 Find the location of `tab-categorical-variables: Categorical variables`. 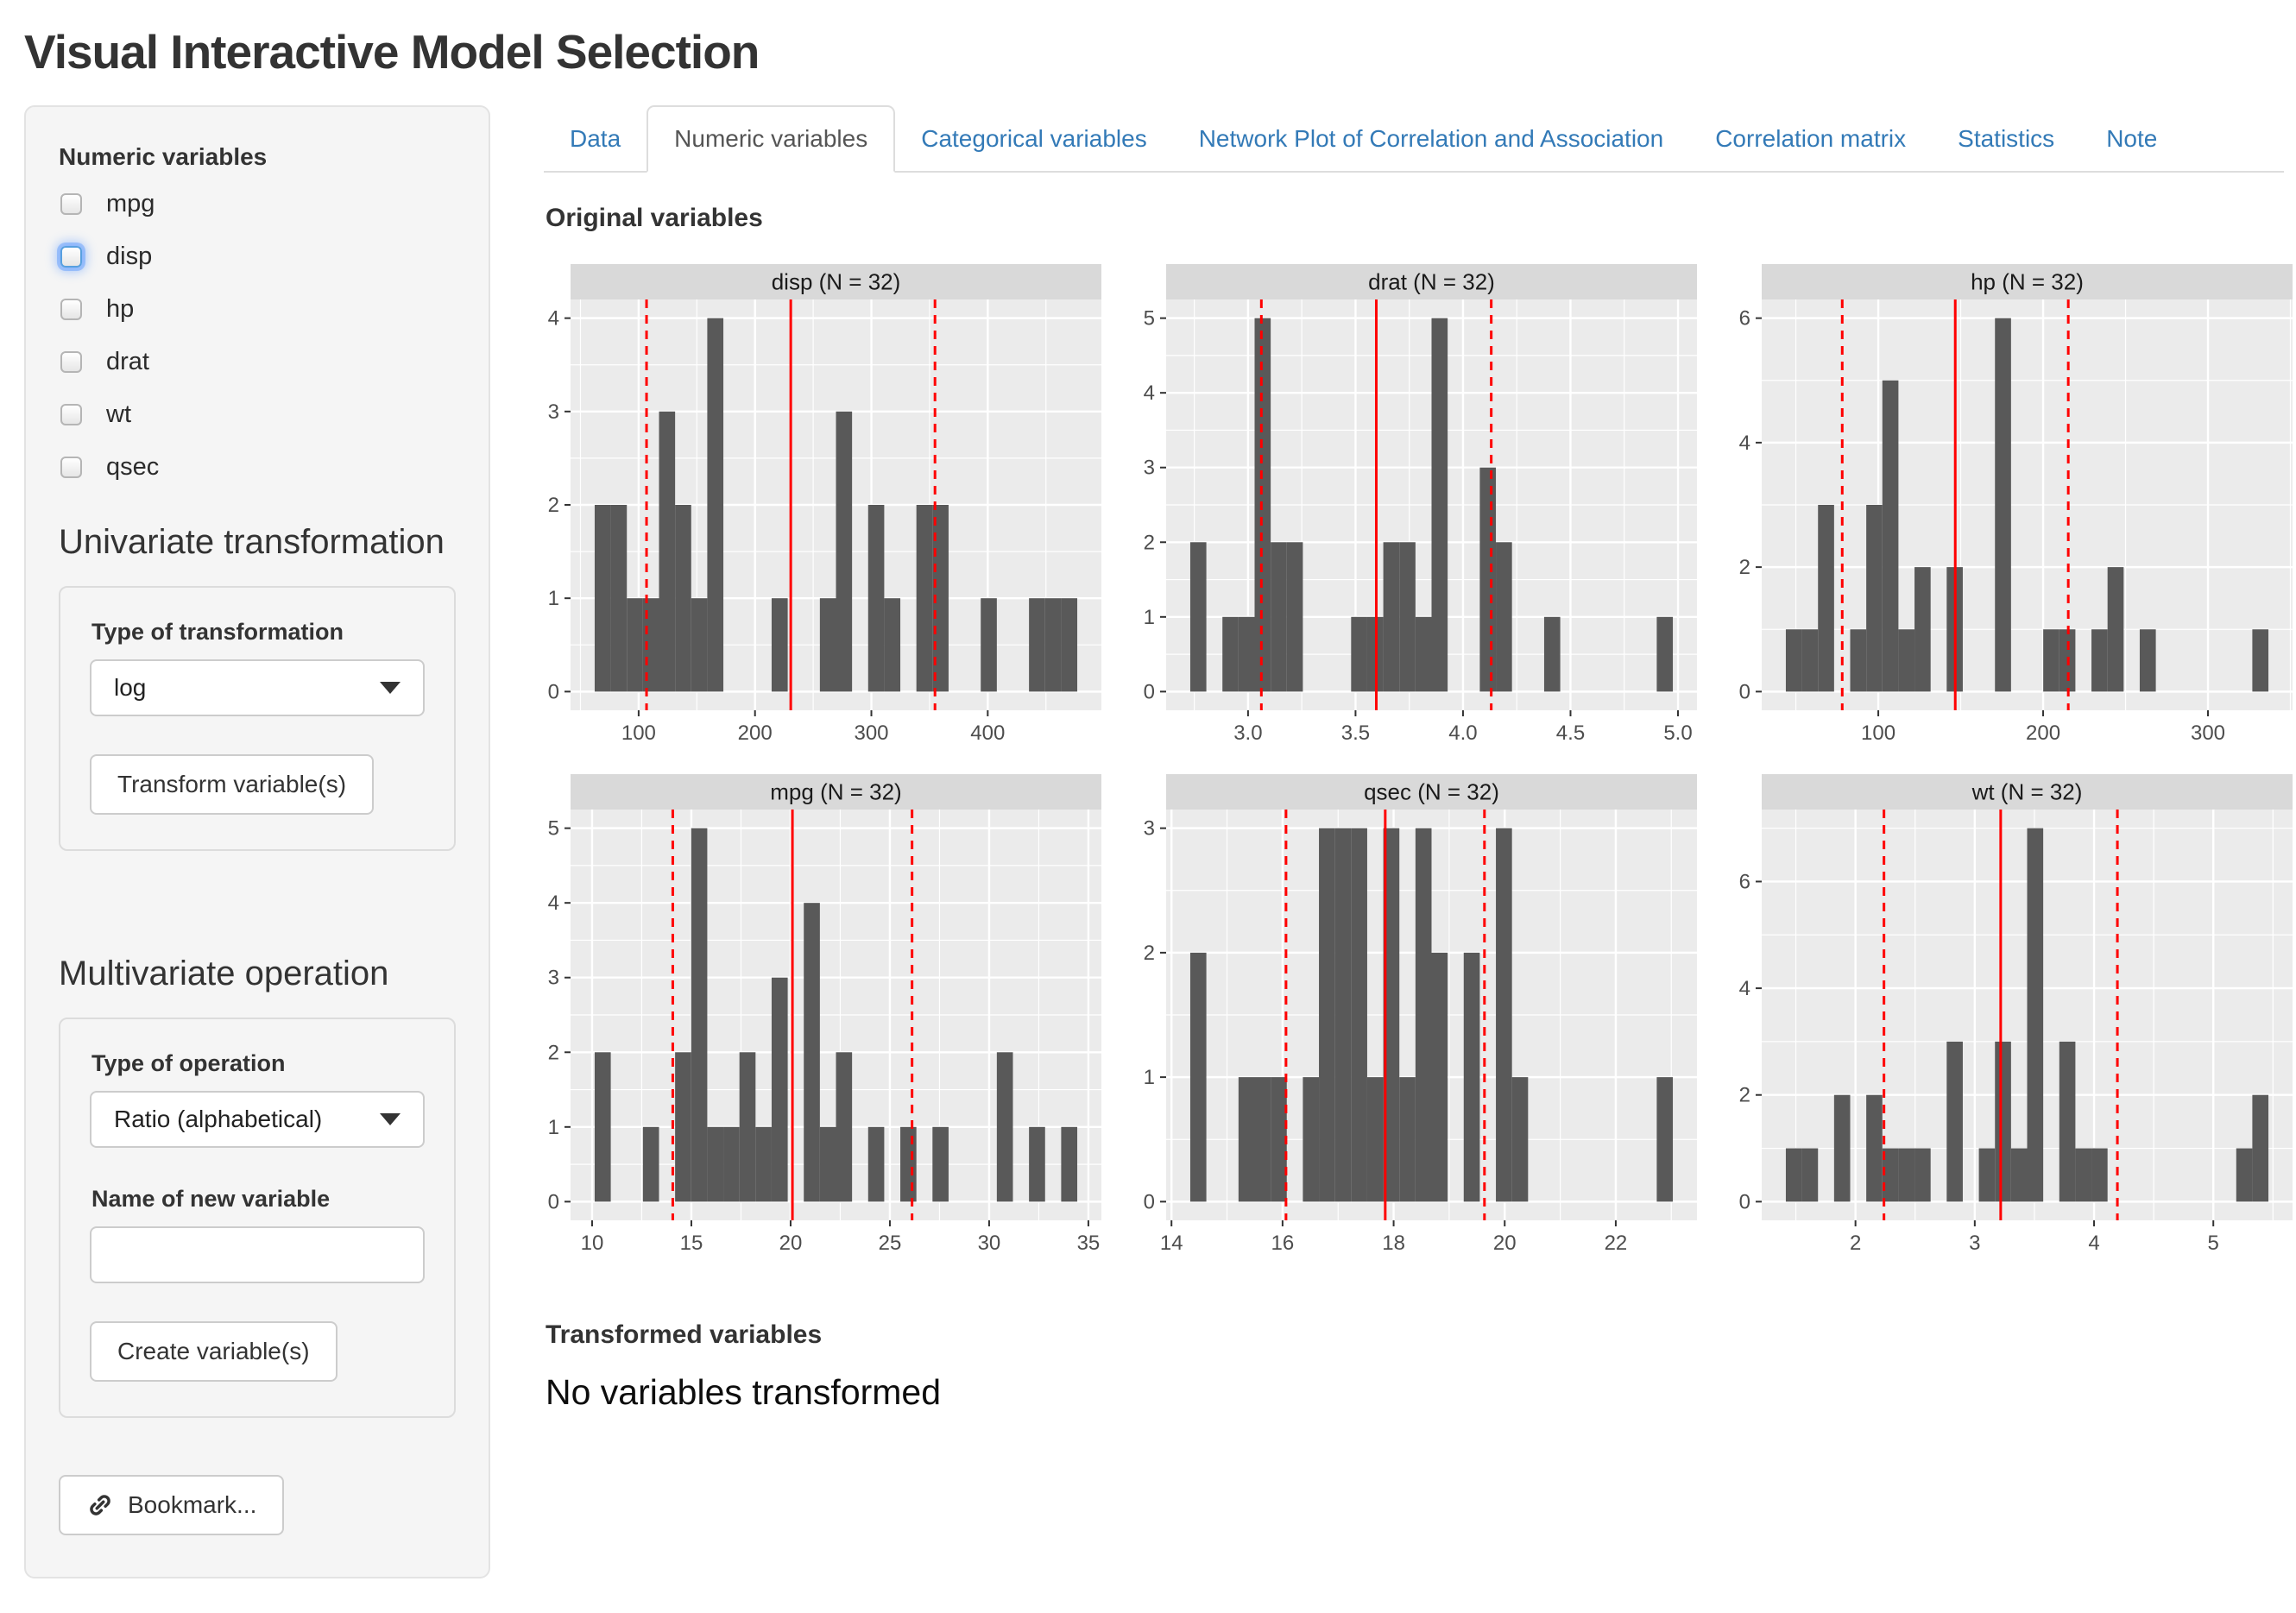

tab-categorical-variables: Categorical variables is located at coordinates (1034, 138).